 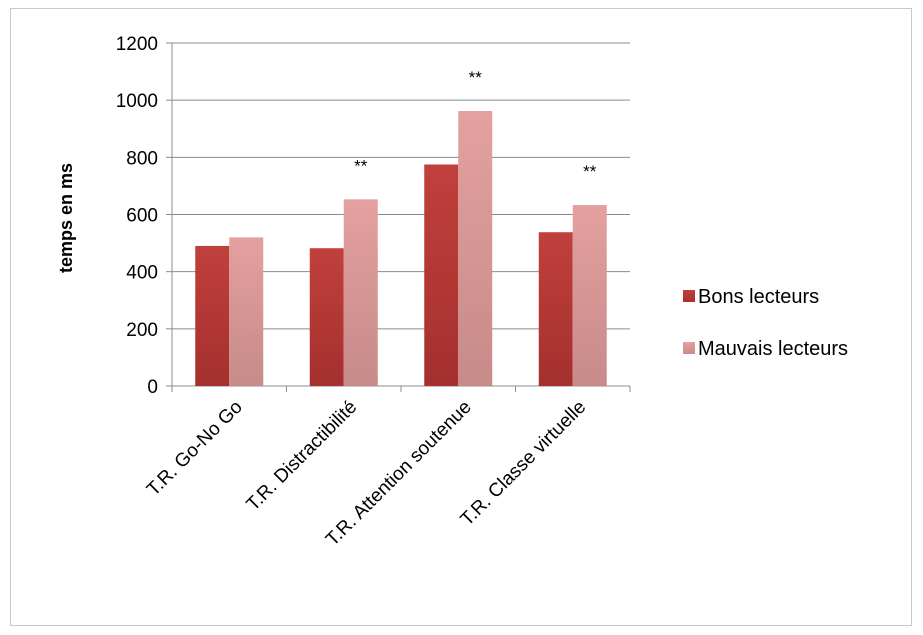 What do you see at coordinates (765, 323) in the screenshot?
I see `legend: Bons lecteurs Mauvais lecteurs` at bounding box center [765, 323].